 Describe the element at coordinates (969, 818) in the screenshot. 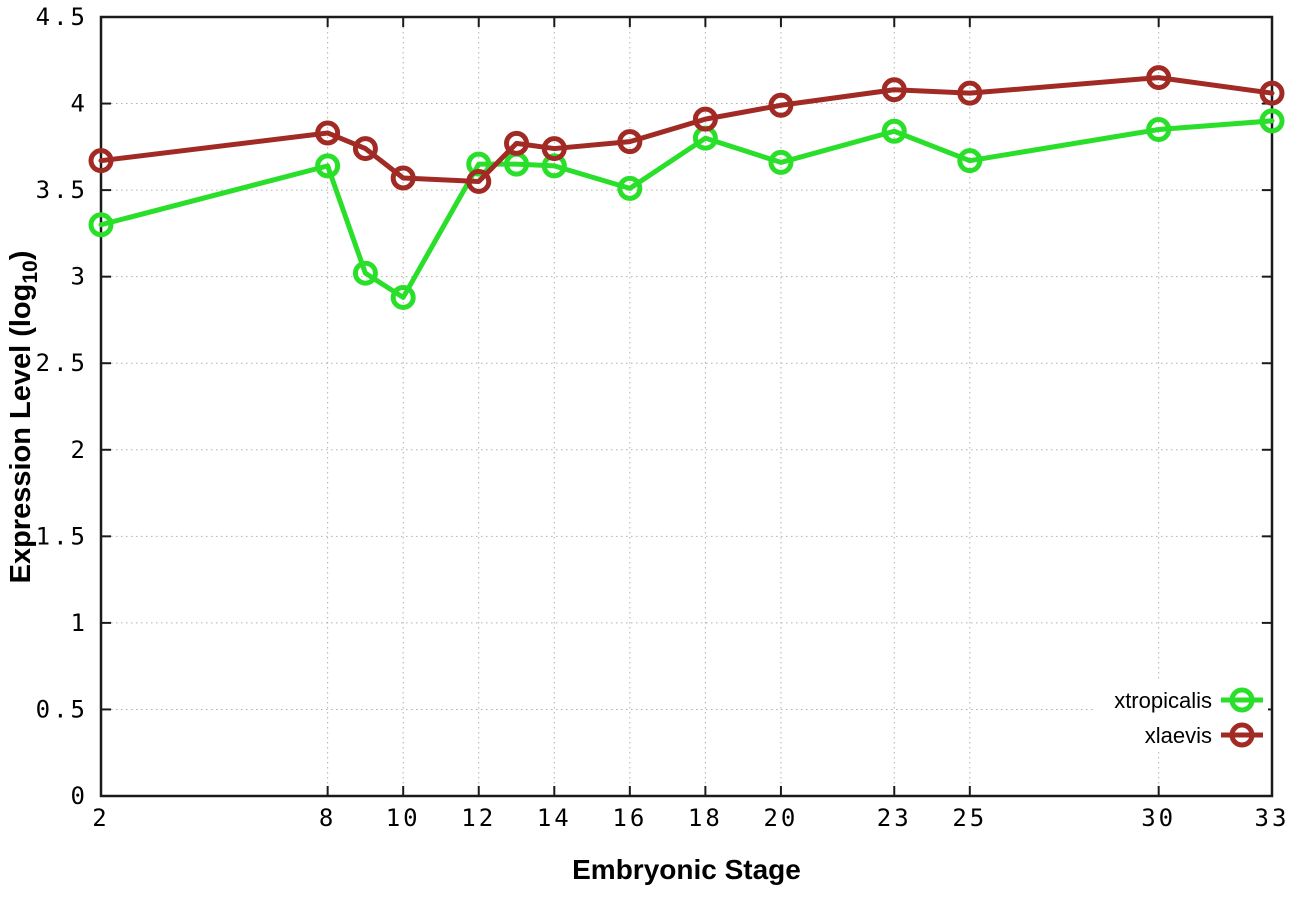

I see `x-tick-label: 25` at that location.